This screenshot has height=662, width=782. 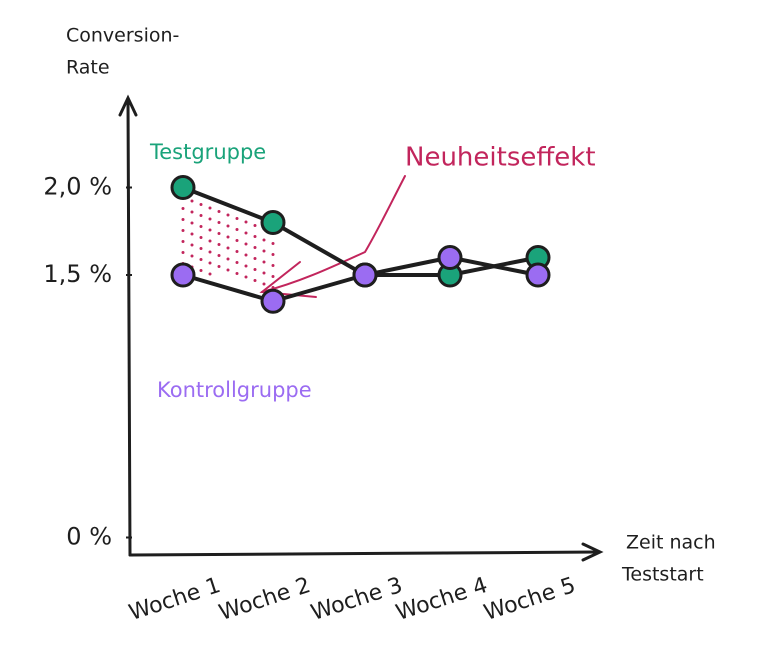 I want to click on x-tick-label: Woche 1, so click(x=175, y=599).